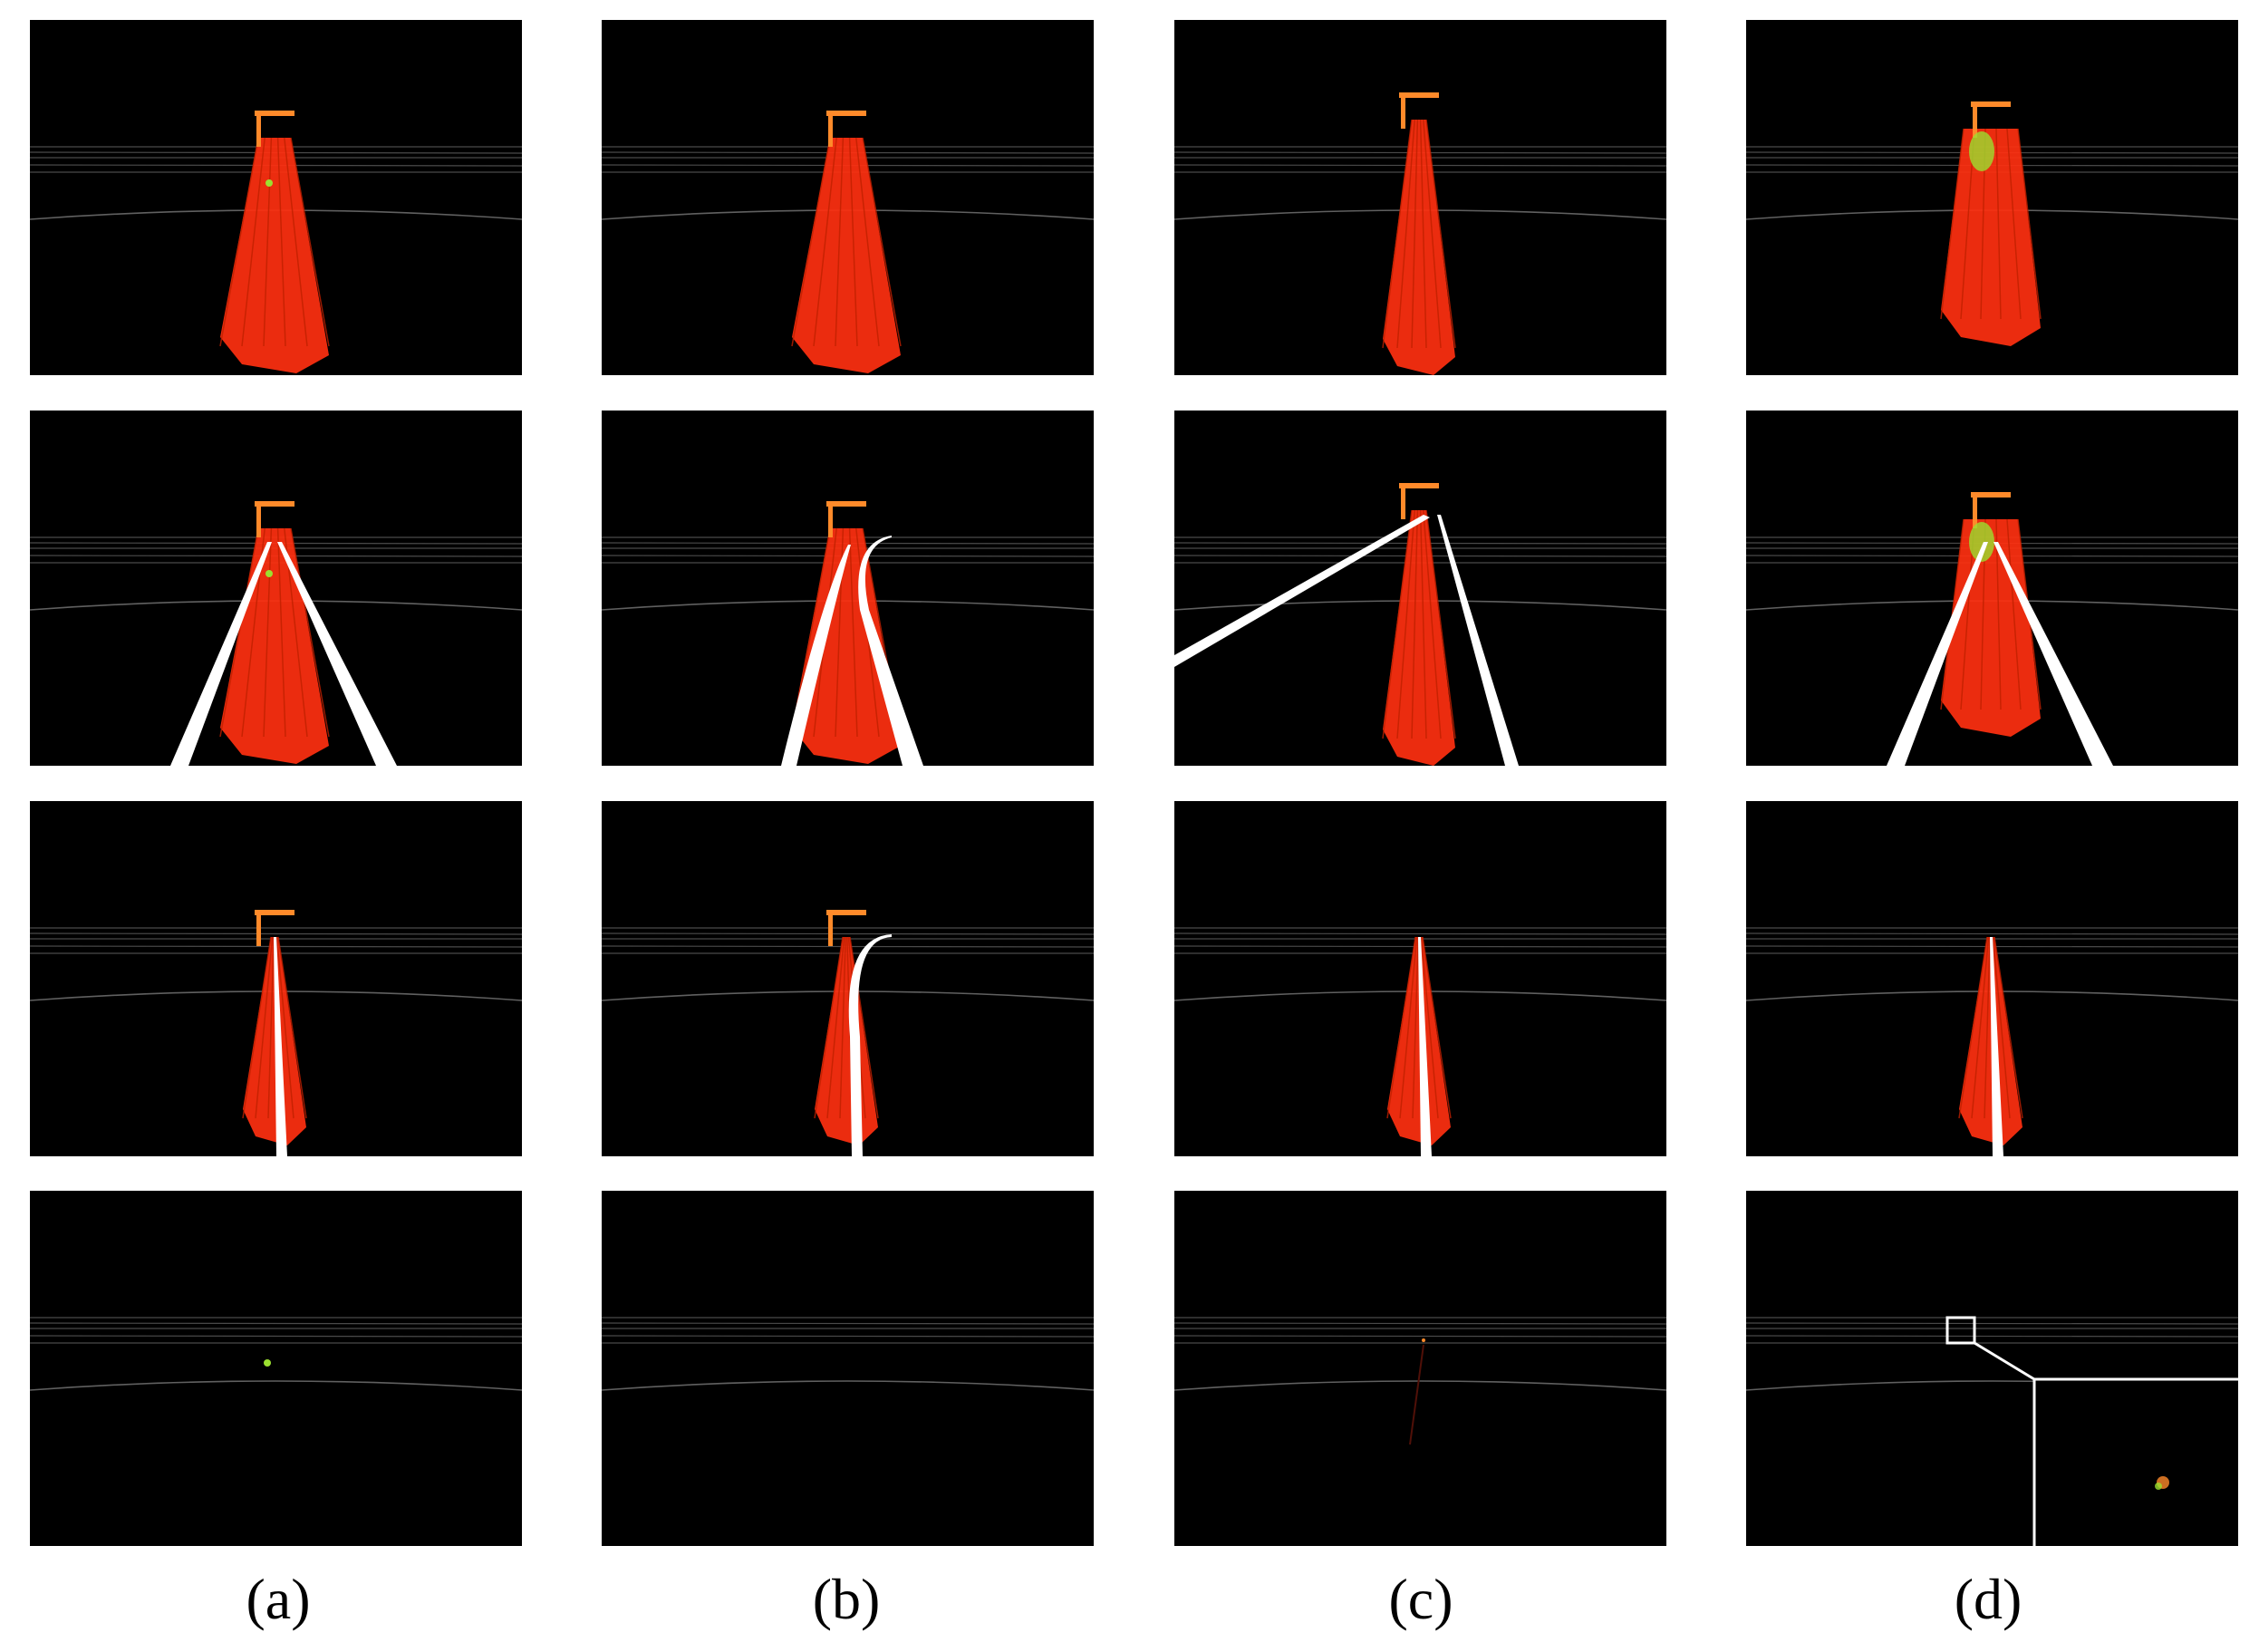 The width and height of the screenshot is (2259, 1652). What do you see at coordinates (2135, 1461) in the screenshot?
I see `zoom-inset-box` at bounding box center [2135, 1461].